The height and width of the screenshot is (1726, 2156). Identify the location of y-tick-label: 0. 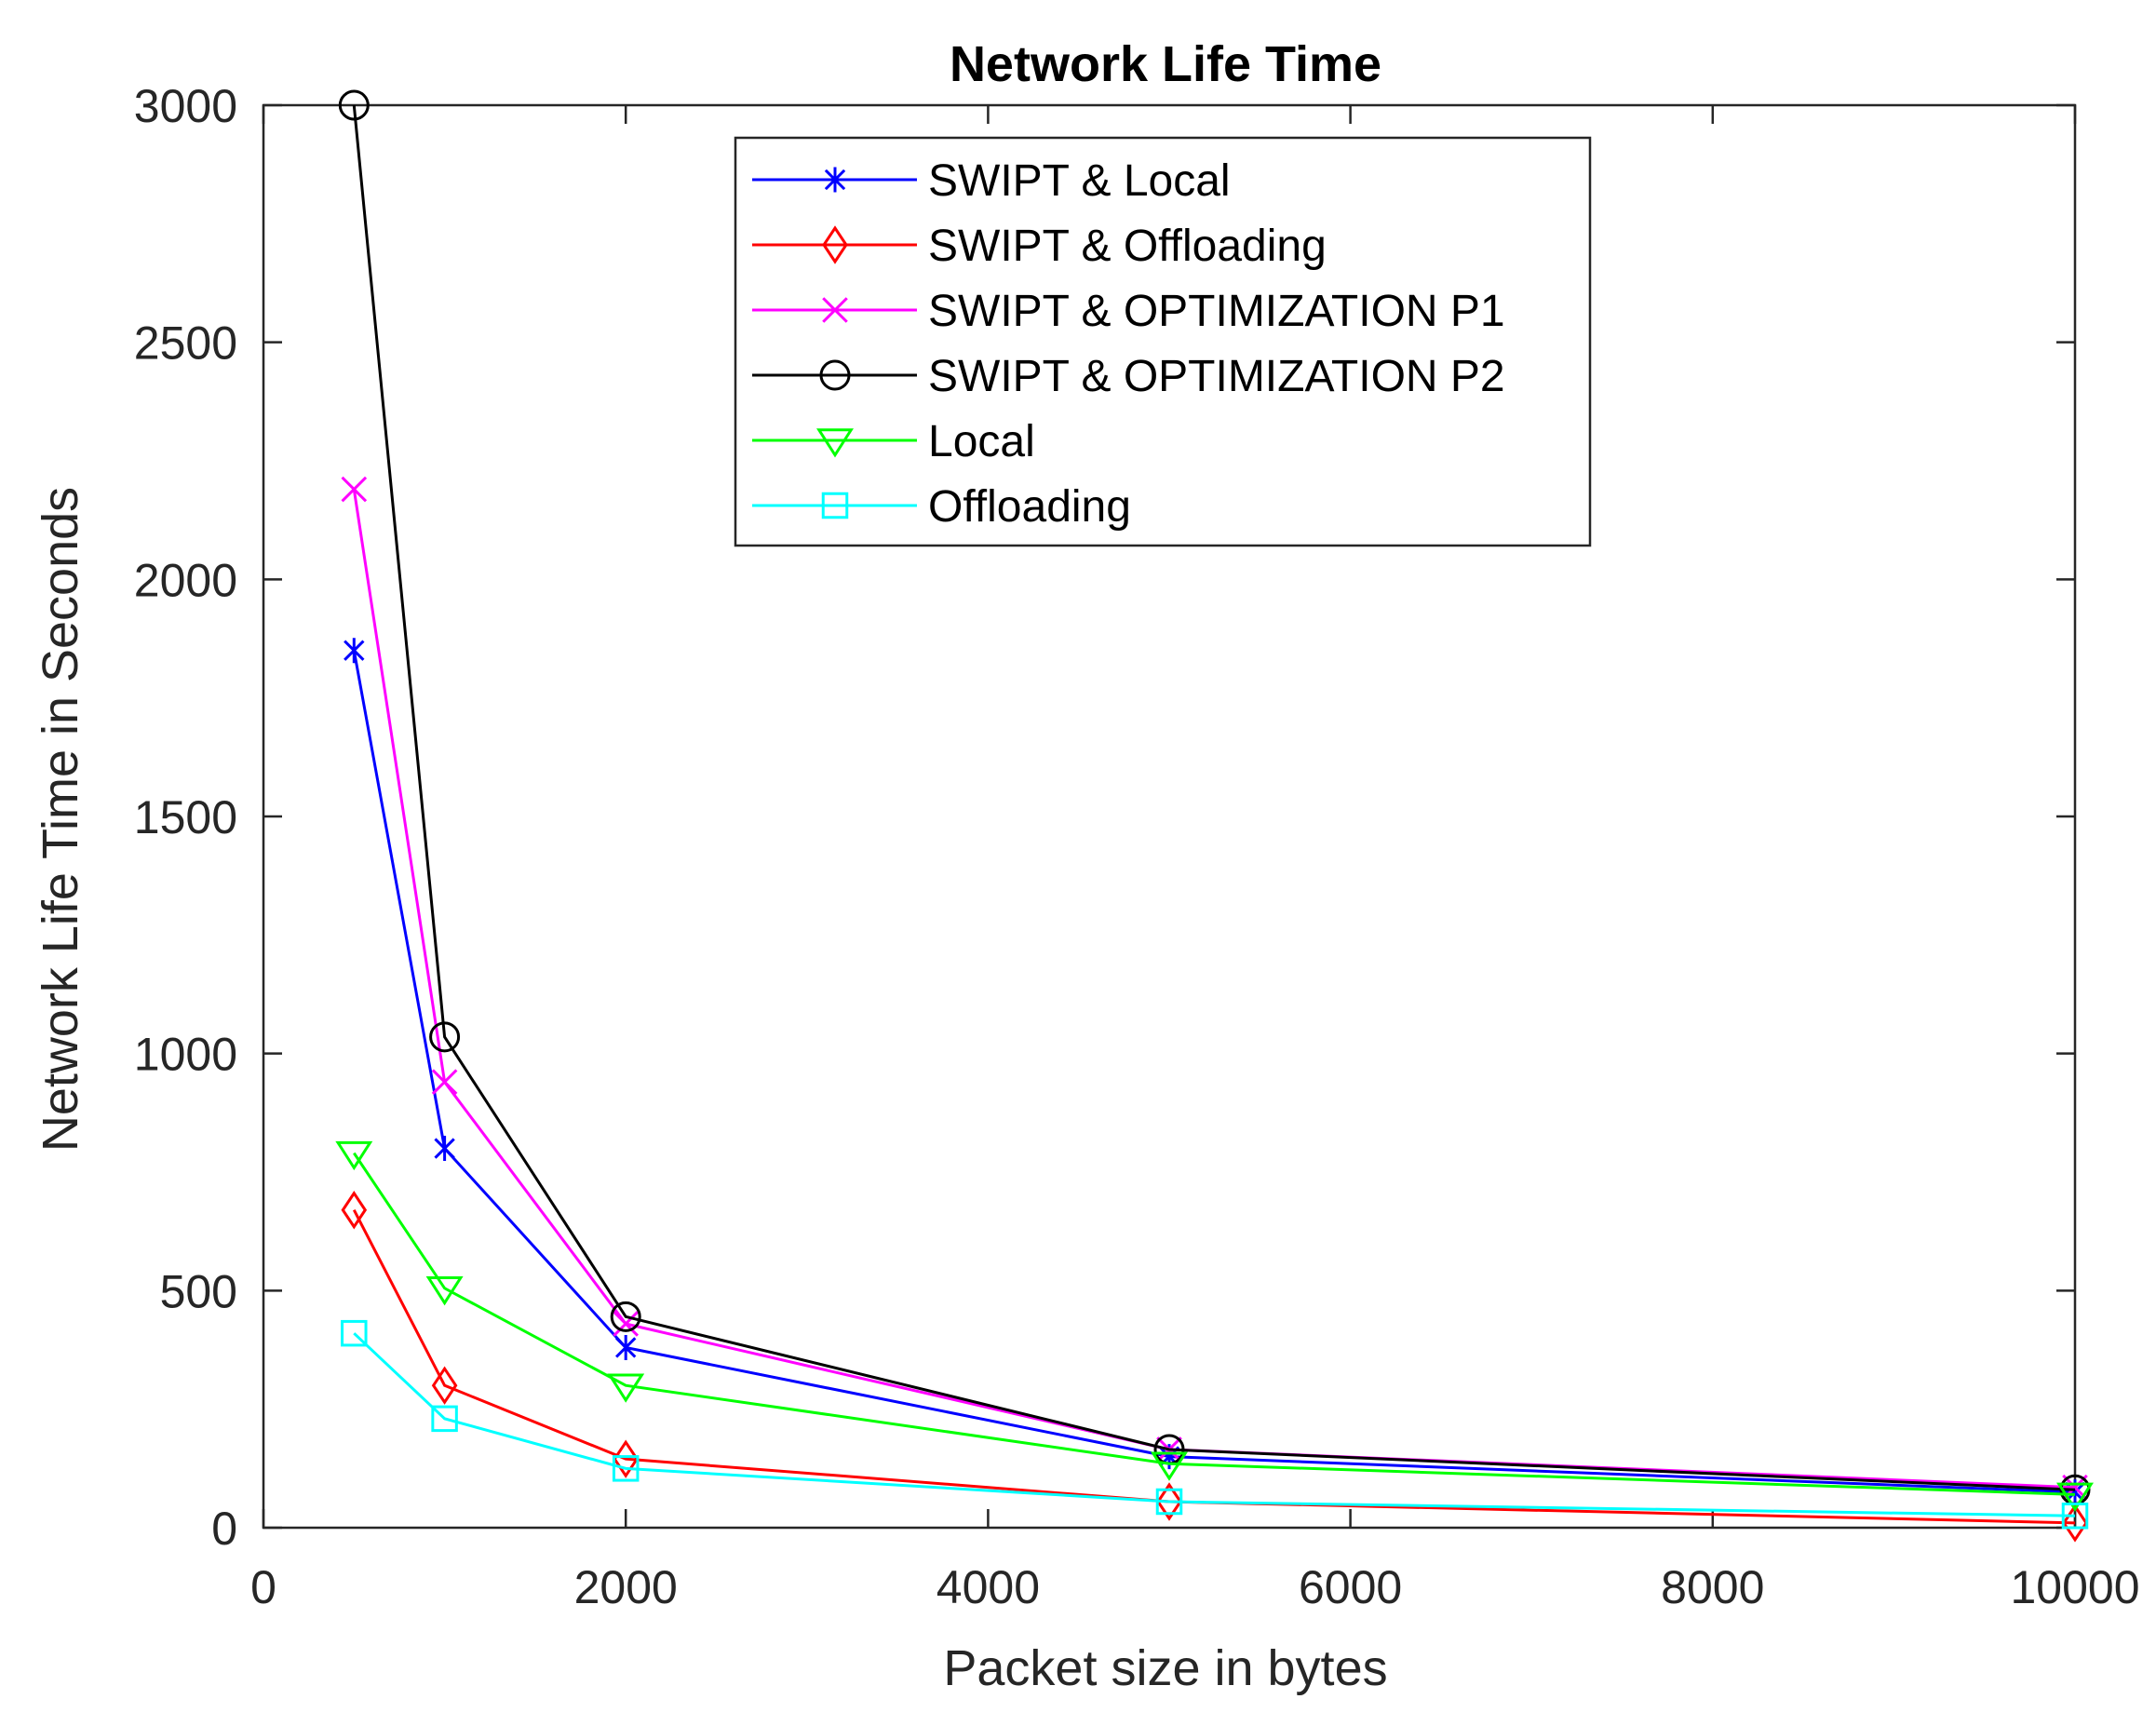
(224, 1529).